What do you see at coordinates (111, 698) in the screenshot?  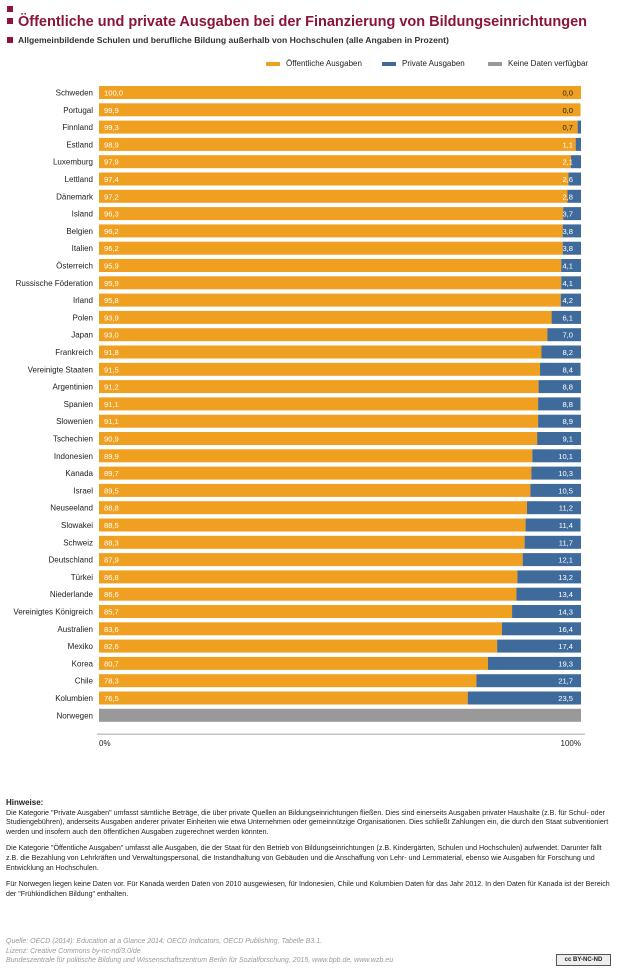 I see `value-label-public: 76,5` at bounding box center [111, 698].